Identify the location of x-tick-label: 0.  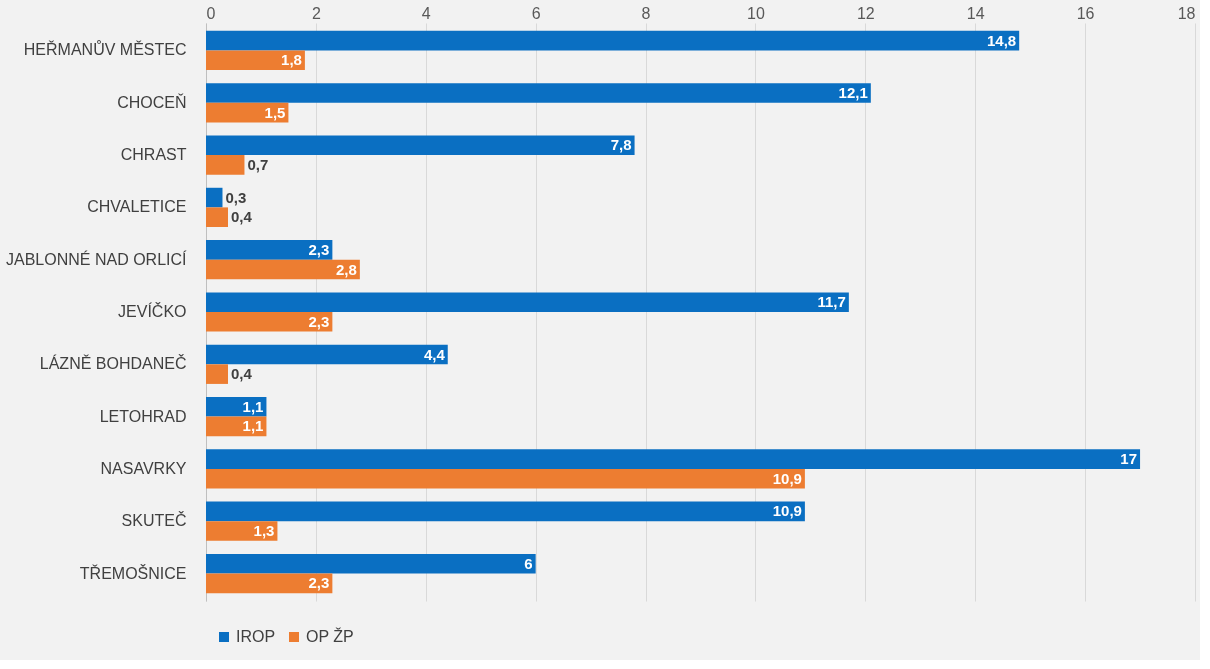
(211, 13).